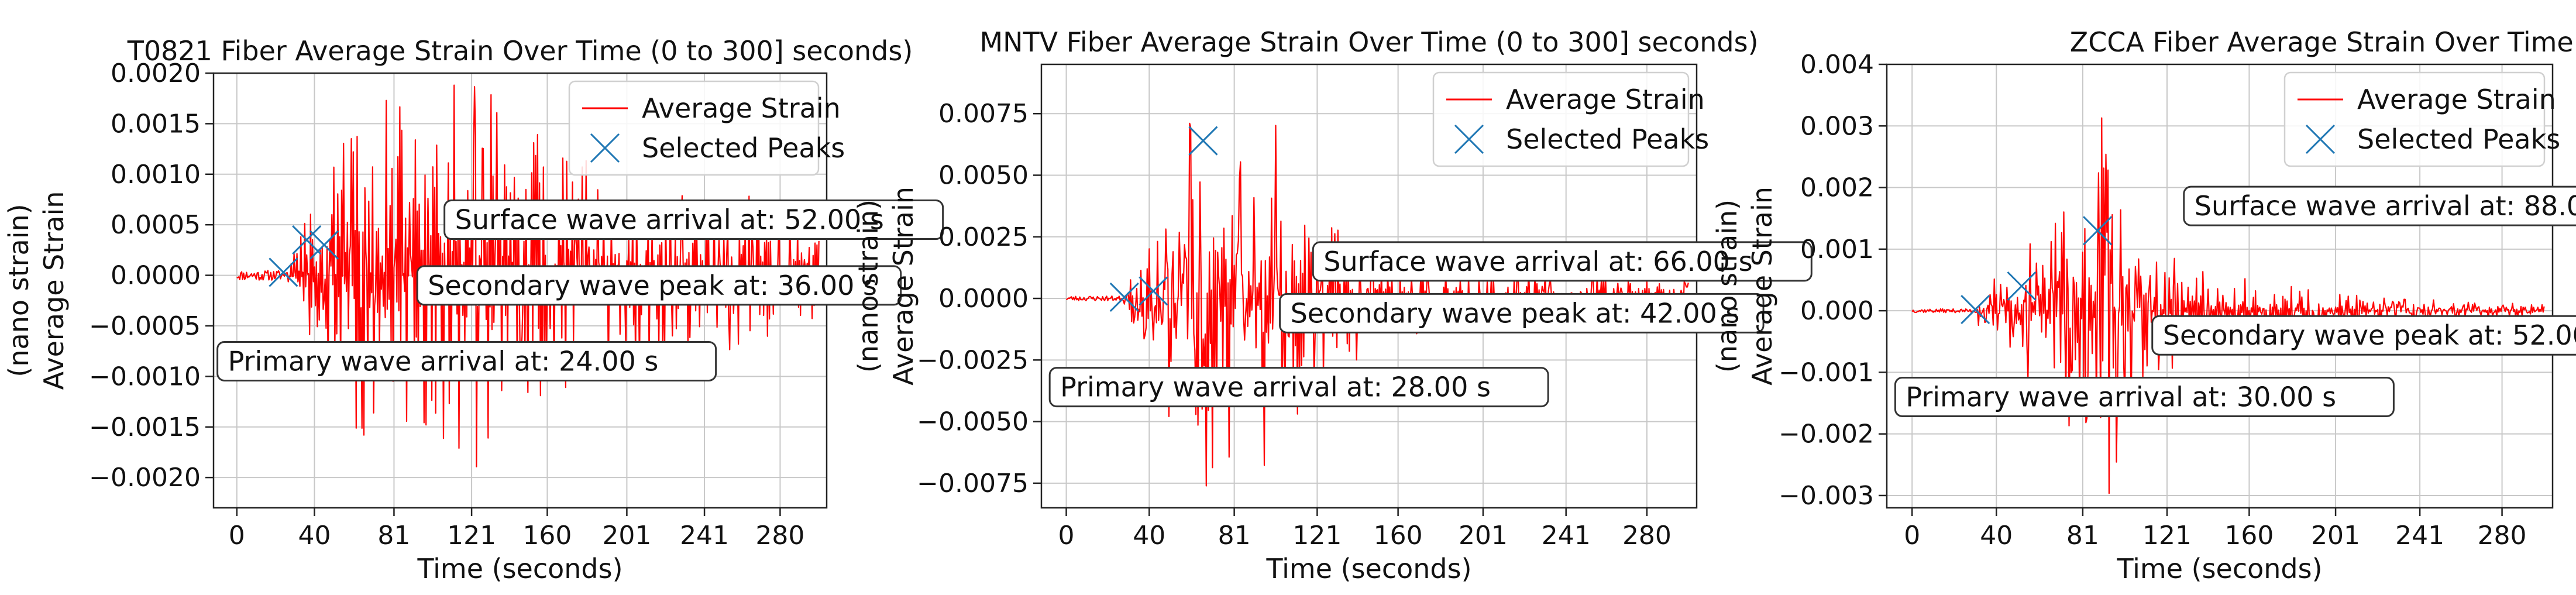 This screenshot has height=595, width=2576. I want to click on y-tick-label: −0.0010, so click(145, 376).